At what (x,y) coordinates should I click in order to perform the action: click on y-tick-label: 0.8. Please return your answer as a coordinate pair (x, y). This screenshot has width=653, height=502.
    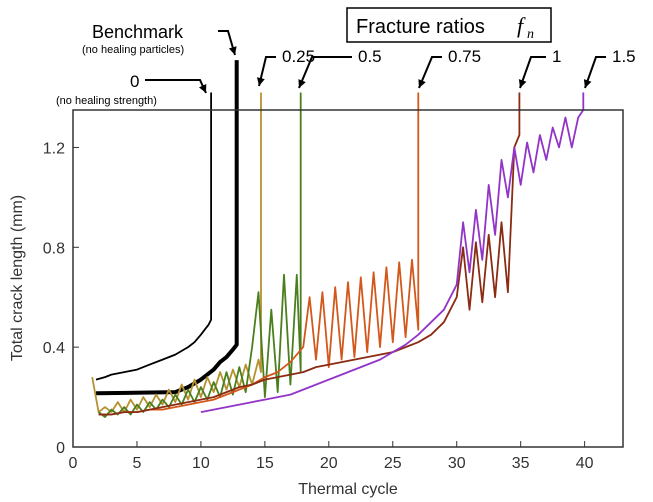
    Looking at the image, I should click on (54, 248).